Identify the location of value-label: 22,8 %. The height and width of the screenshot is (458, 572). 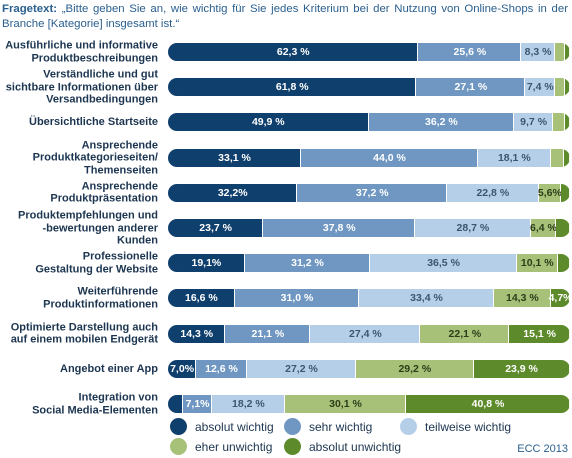
(493, 192).